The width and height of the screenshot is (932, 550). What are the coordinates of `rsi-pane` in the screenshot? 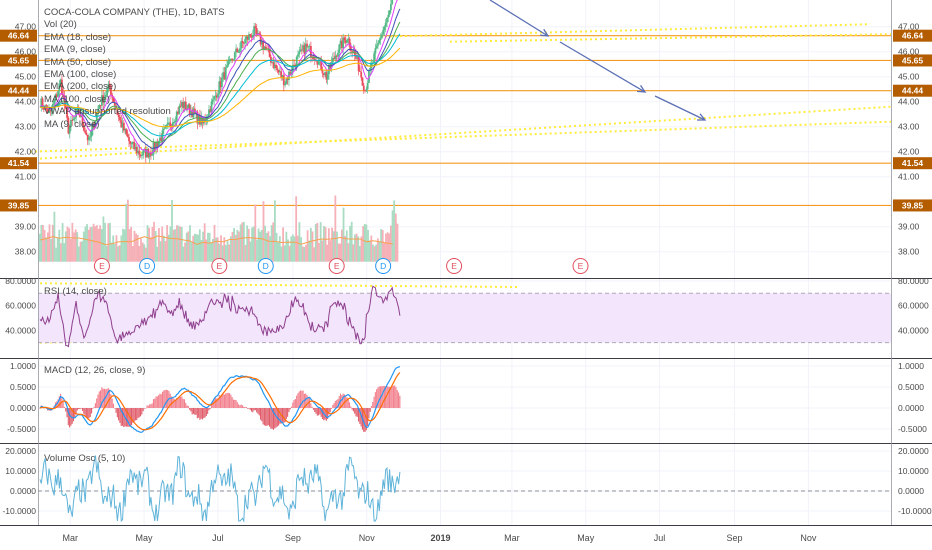 It's located at (464, 316).